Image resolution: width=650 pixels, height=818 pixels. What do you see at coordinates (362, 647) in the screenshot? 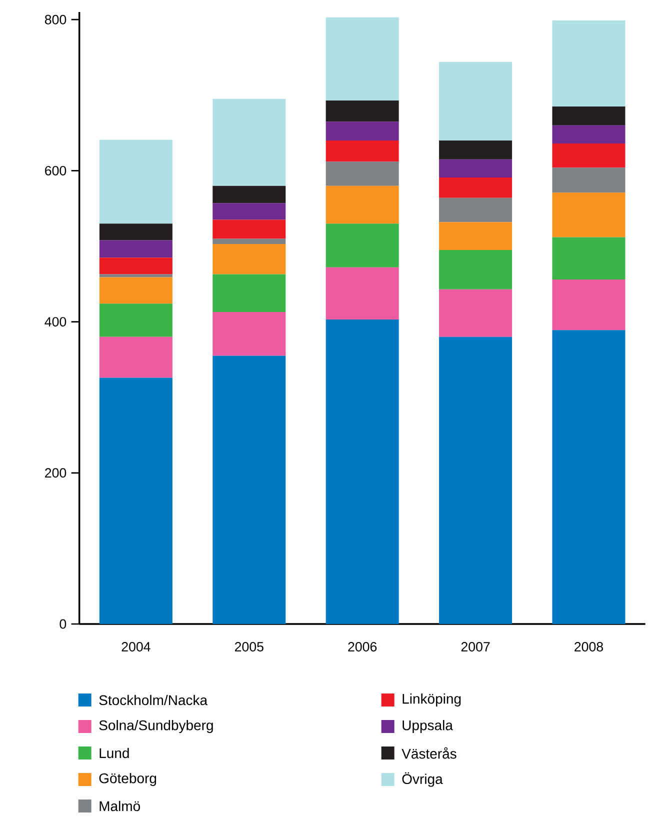
I see `x-tick-label: 2006` at bounding box center [362, 647].